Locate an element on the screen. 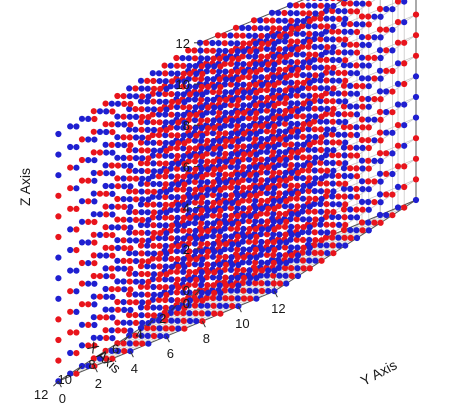 This screenshot has width=474, height=420. y-tick-label: 2 is located at coordinates (98, 383).